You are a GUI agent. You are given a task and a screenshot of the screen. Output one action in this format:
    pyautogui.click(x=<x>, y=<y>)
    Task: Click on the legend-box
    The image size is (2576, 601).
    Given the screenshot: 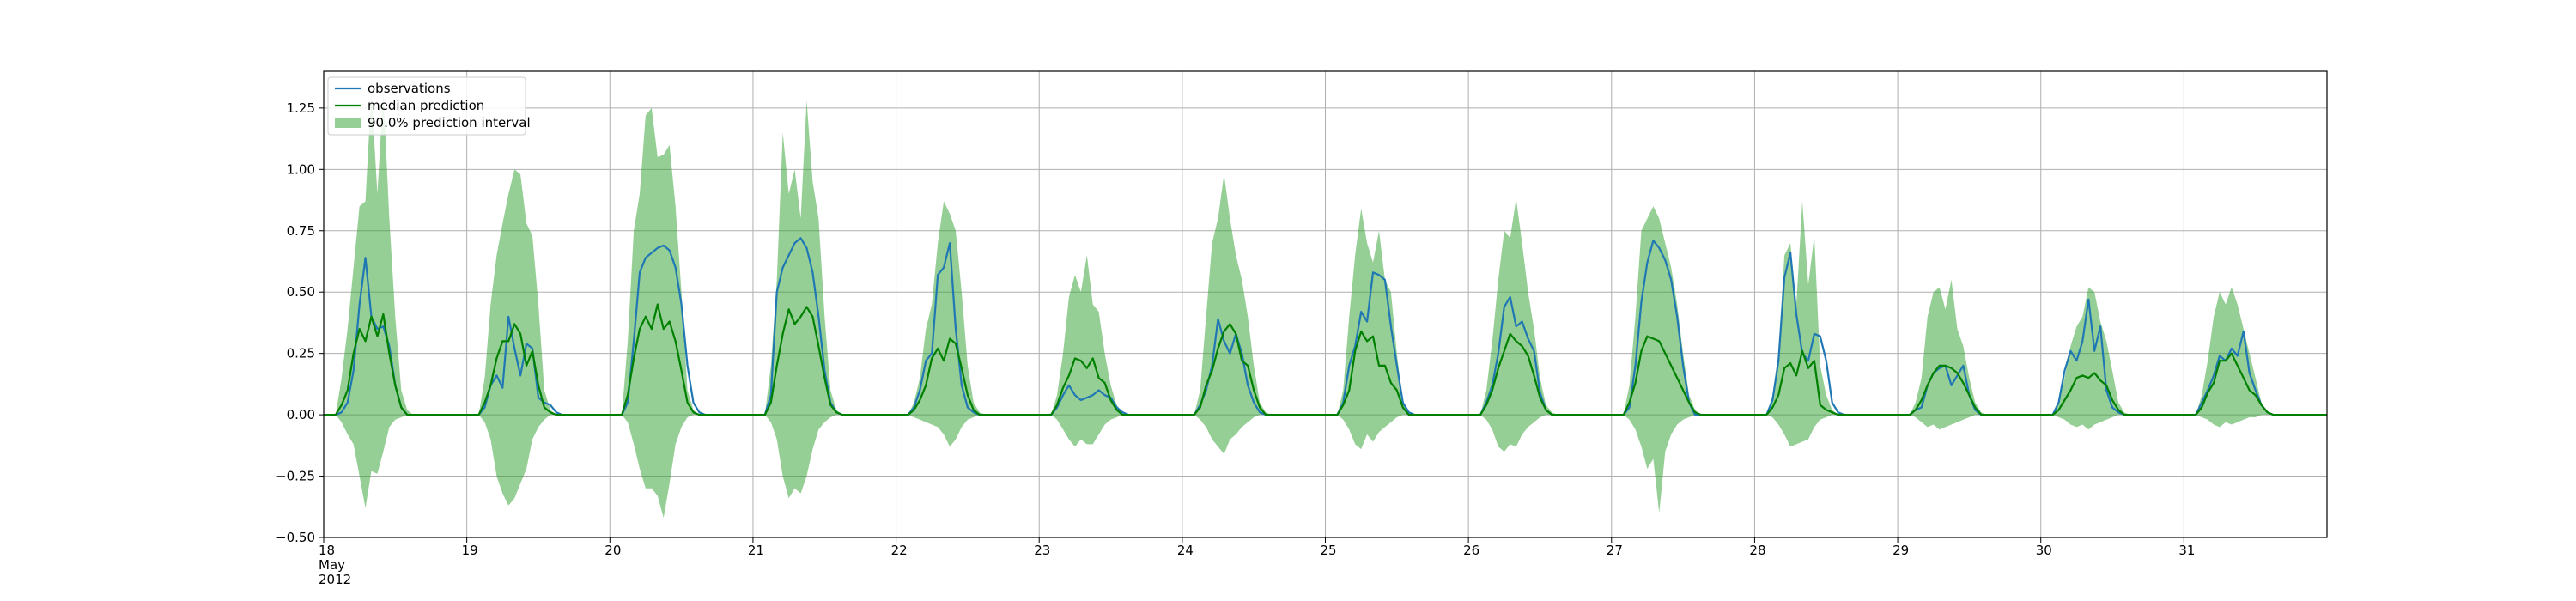 What is the action you would take?
    pyautogui.click(x=426, y=106)
    